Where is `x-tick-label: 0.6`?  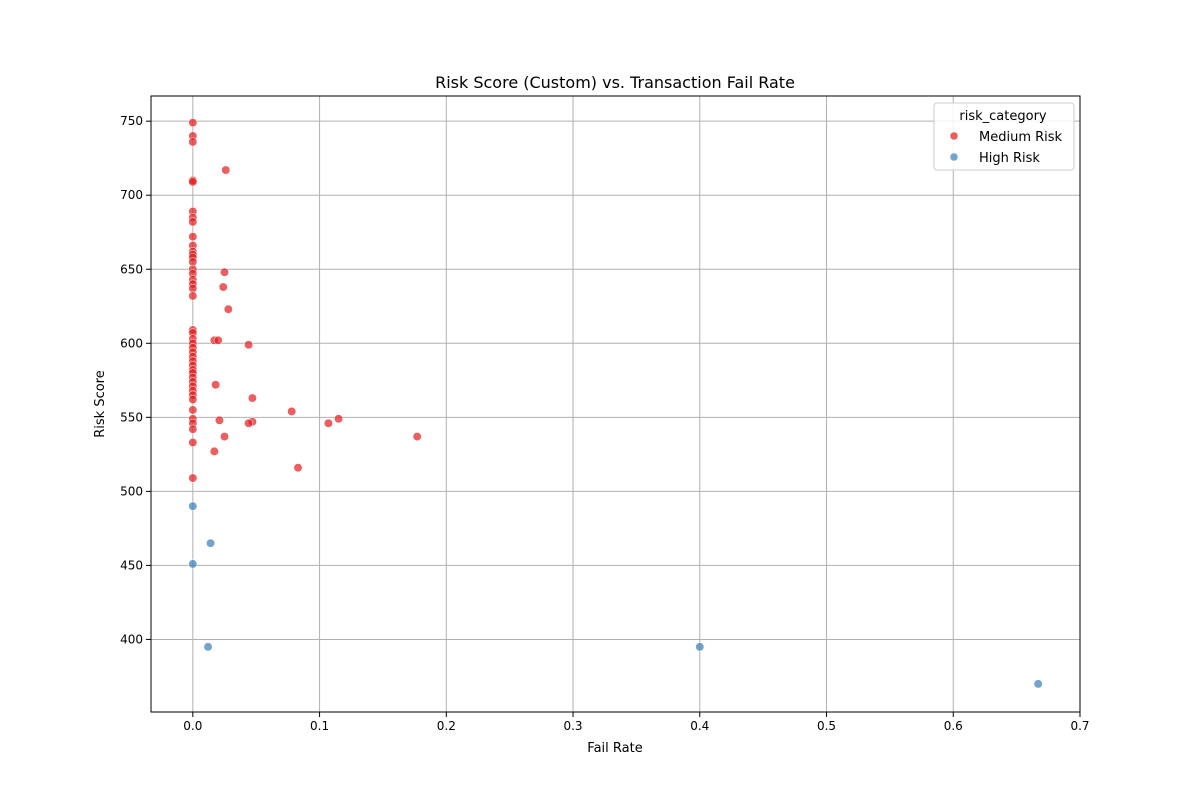
x-tick-label: 0.6 is located at coordinates (953, 726).